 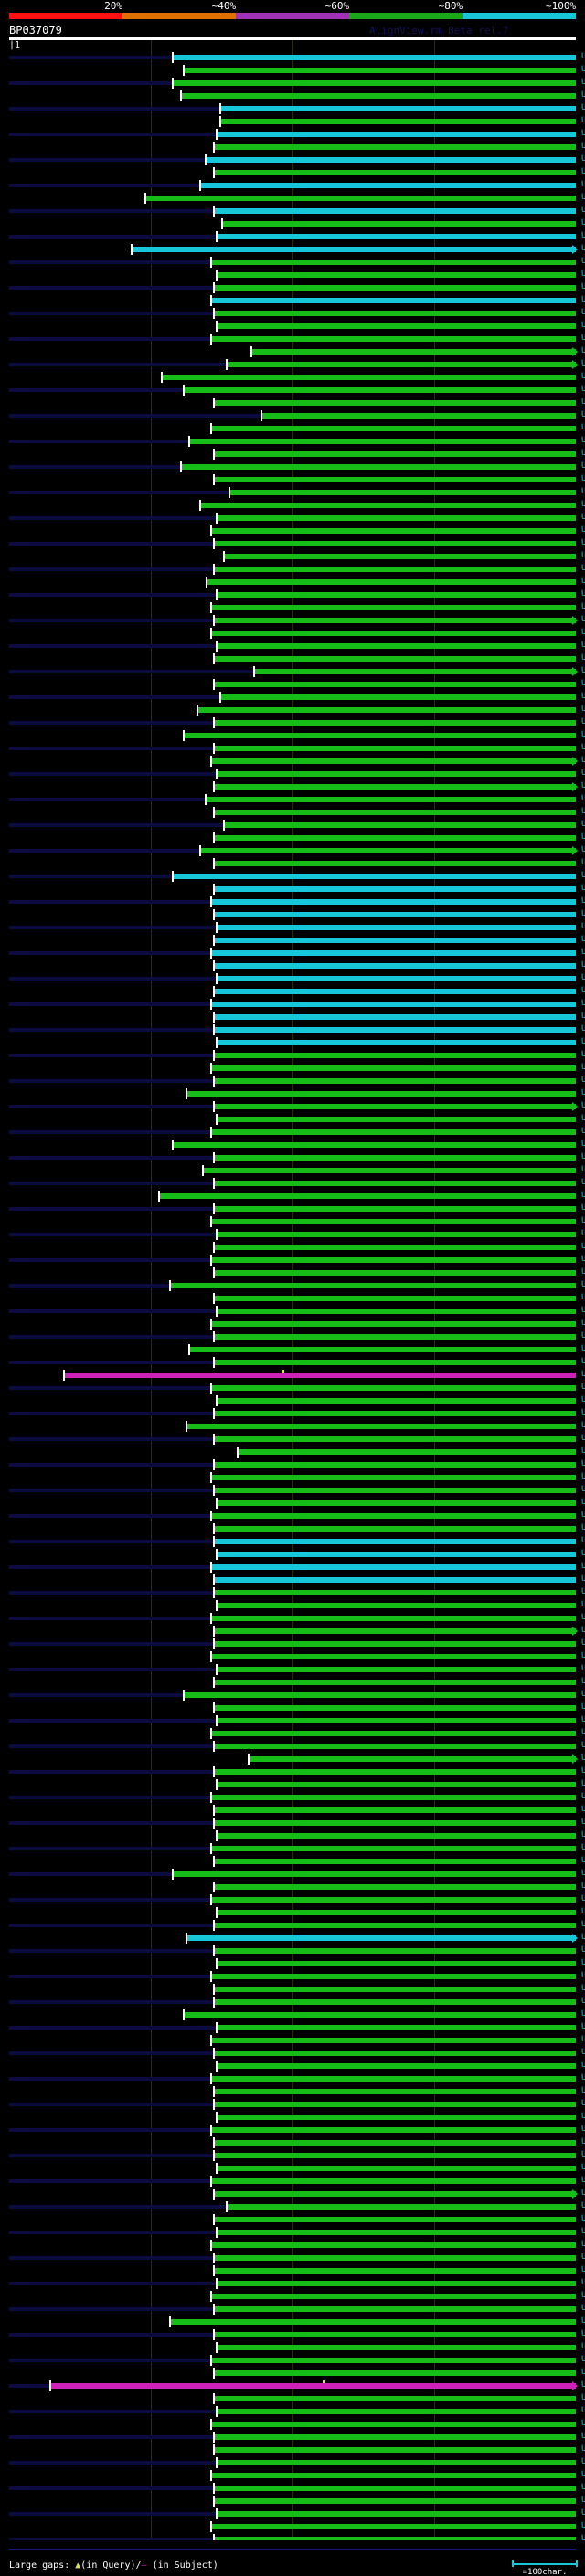 I want to click on alignment-row: UniRef100_A3Q6C4, so click(x=293, y=1234).